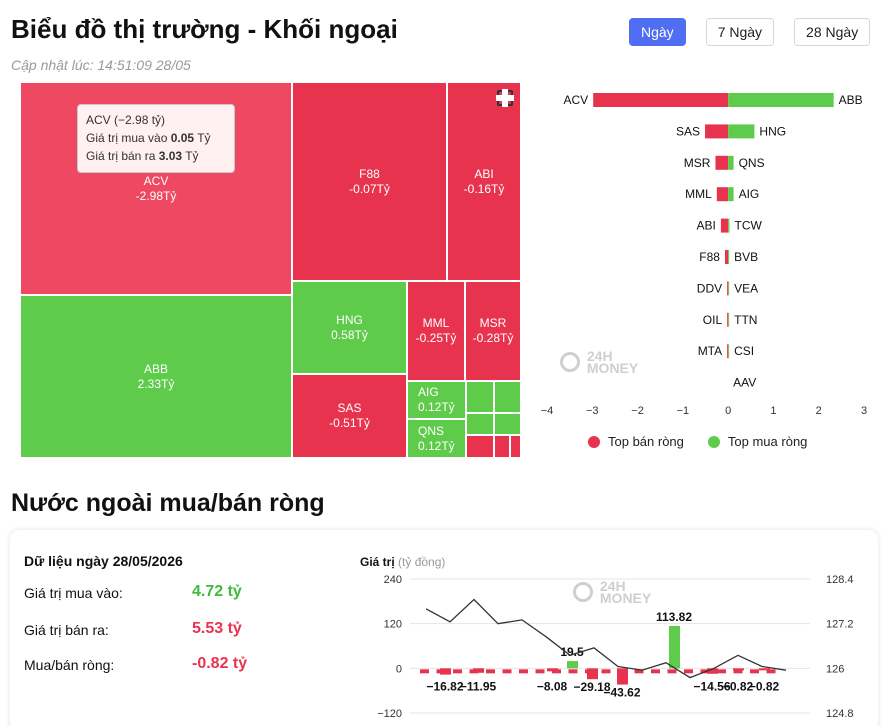 This screenshot has width=888, height=726. What do you see at coordinates (711, 686) in the screenshot?
I see `bar-value-label: −14.56` at bounding box center [711, 686].